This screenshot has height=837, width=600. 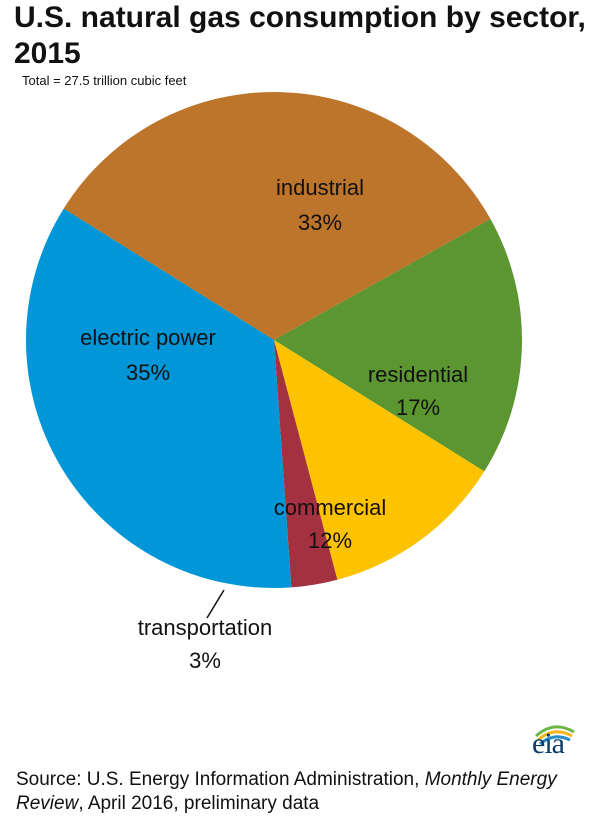 I want to click on slice-value-commercial: 12%, so click(x=330, y=540).